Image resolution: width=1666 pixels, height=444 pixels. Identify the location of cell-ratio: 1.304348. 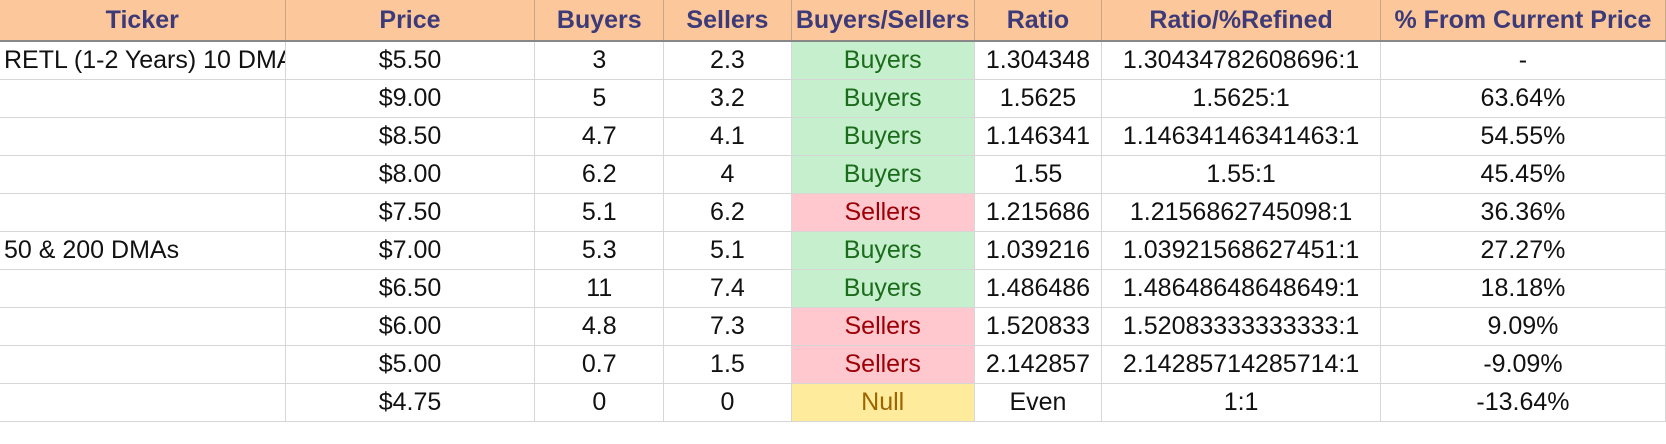
(1038, 60).